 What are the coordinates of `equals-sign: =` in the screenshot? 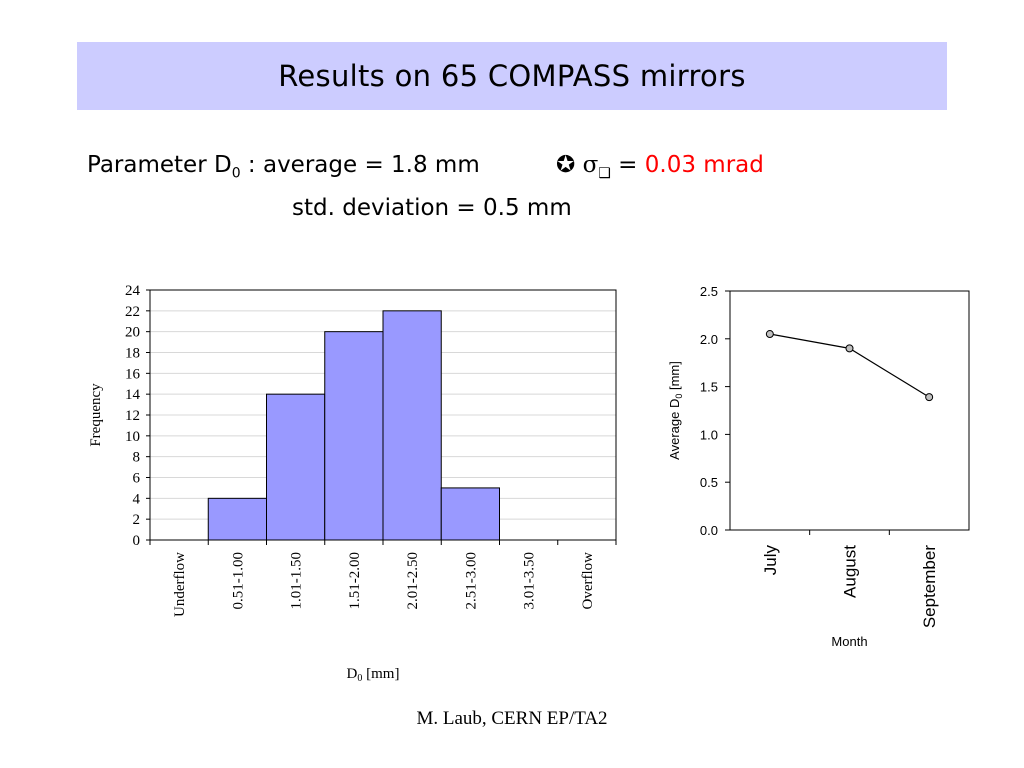 It's located at (628, 165).